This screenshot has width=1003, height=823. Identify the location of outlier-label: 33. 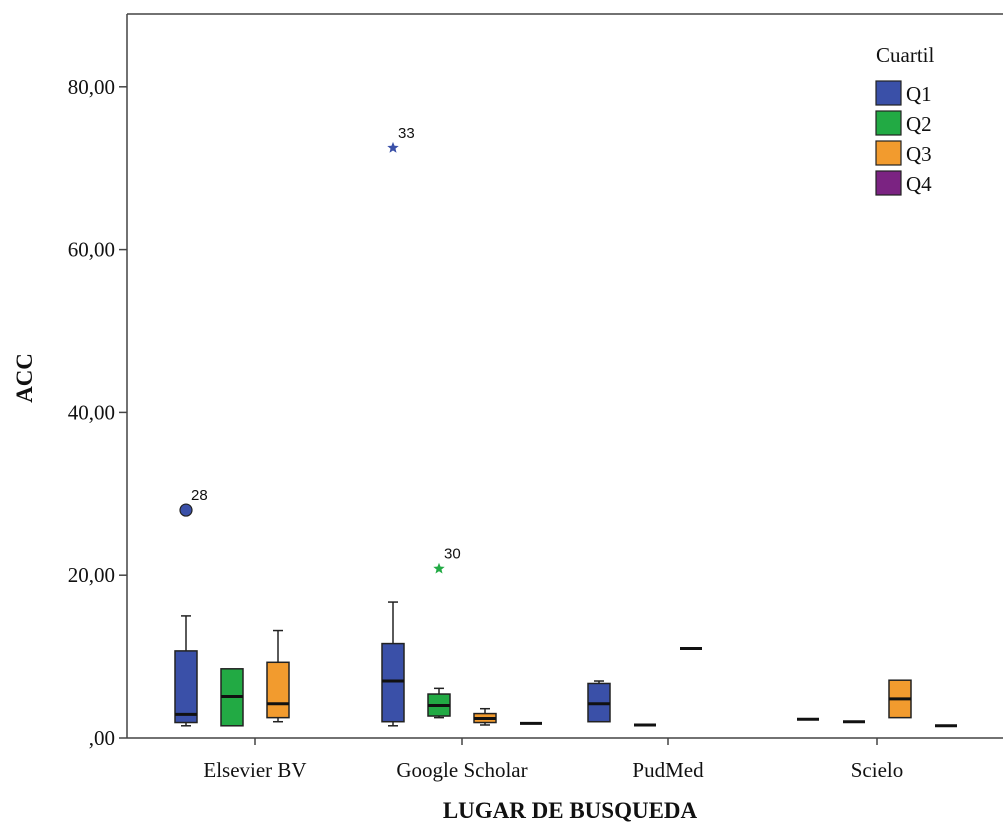
(406, 133).